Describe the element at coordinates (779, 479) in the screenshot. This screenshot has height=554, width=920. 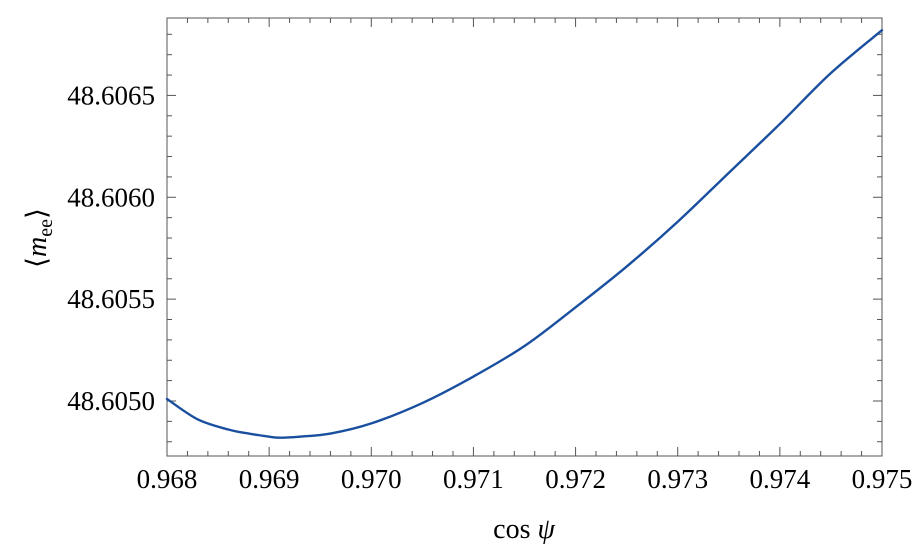
I see `x-tick-label: 0.974` at that location.